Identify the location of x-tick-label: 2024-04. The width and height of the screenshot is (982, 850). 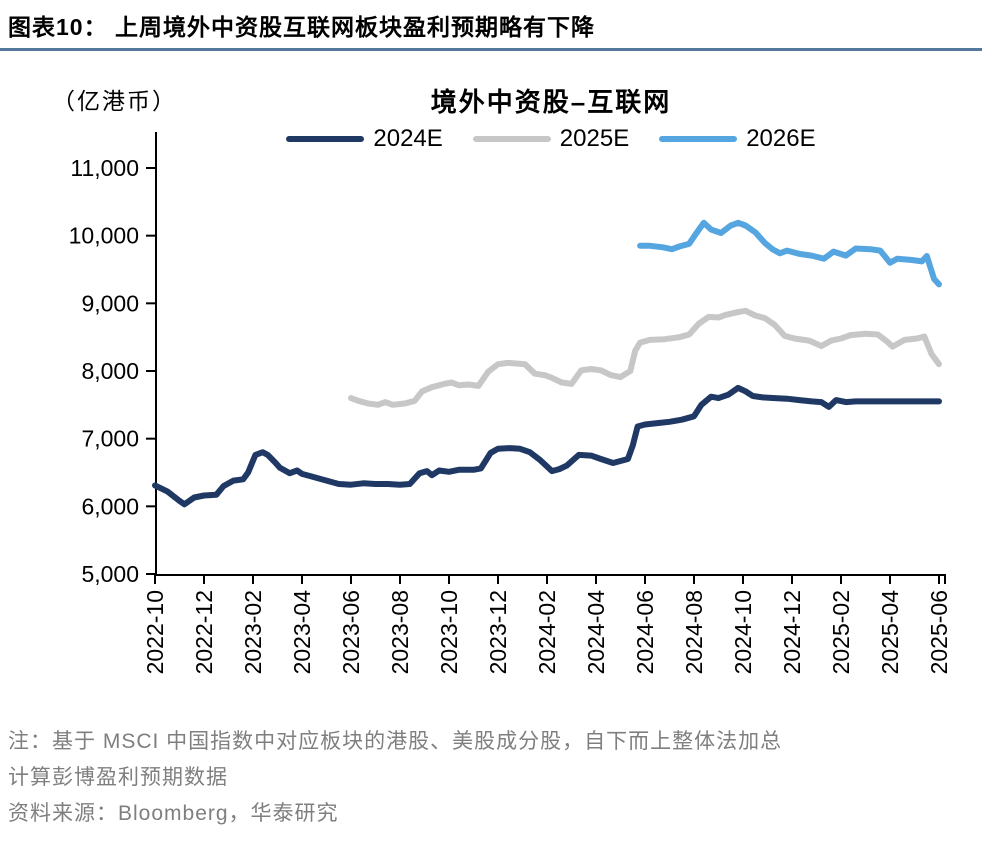
(596, 632).